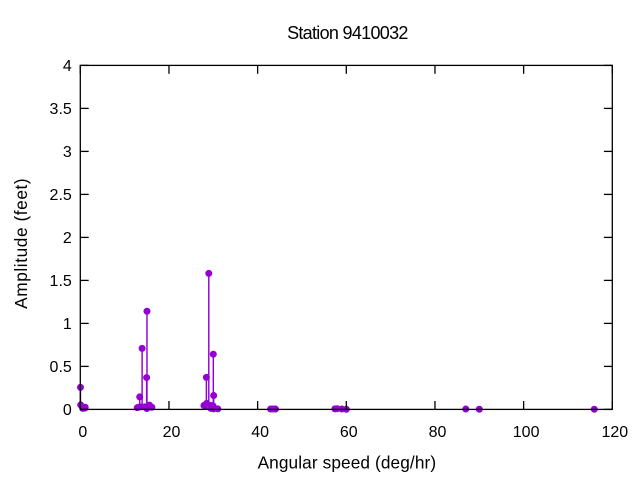 This screenshot has width=640, height=480. Describe the element at coordinates (67, 238) in the screenshot. I see `svg-text: 2` at that location.